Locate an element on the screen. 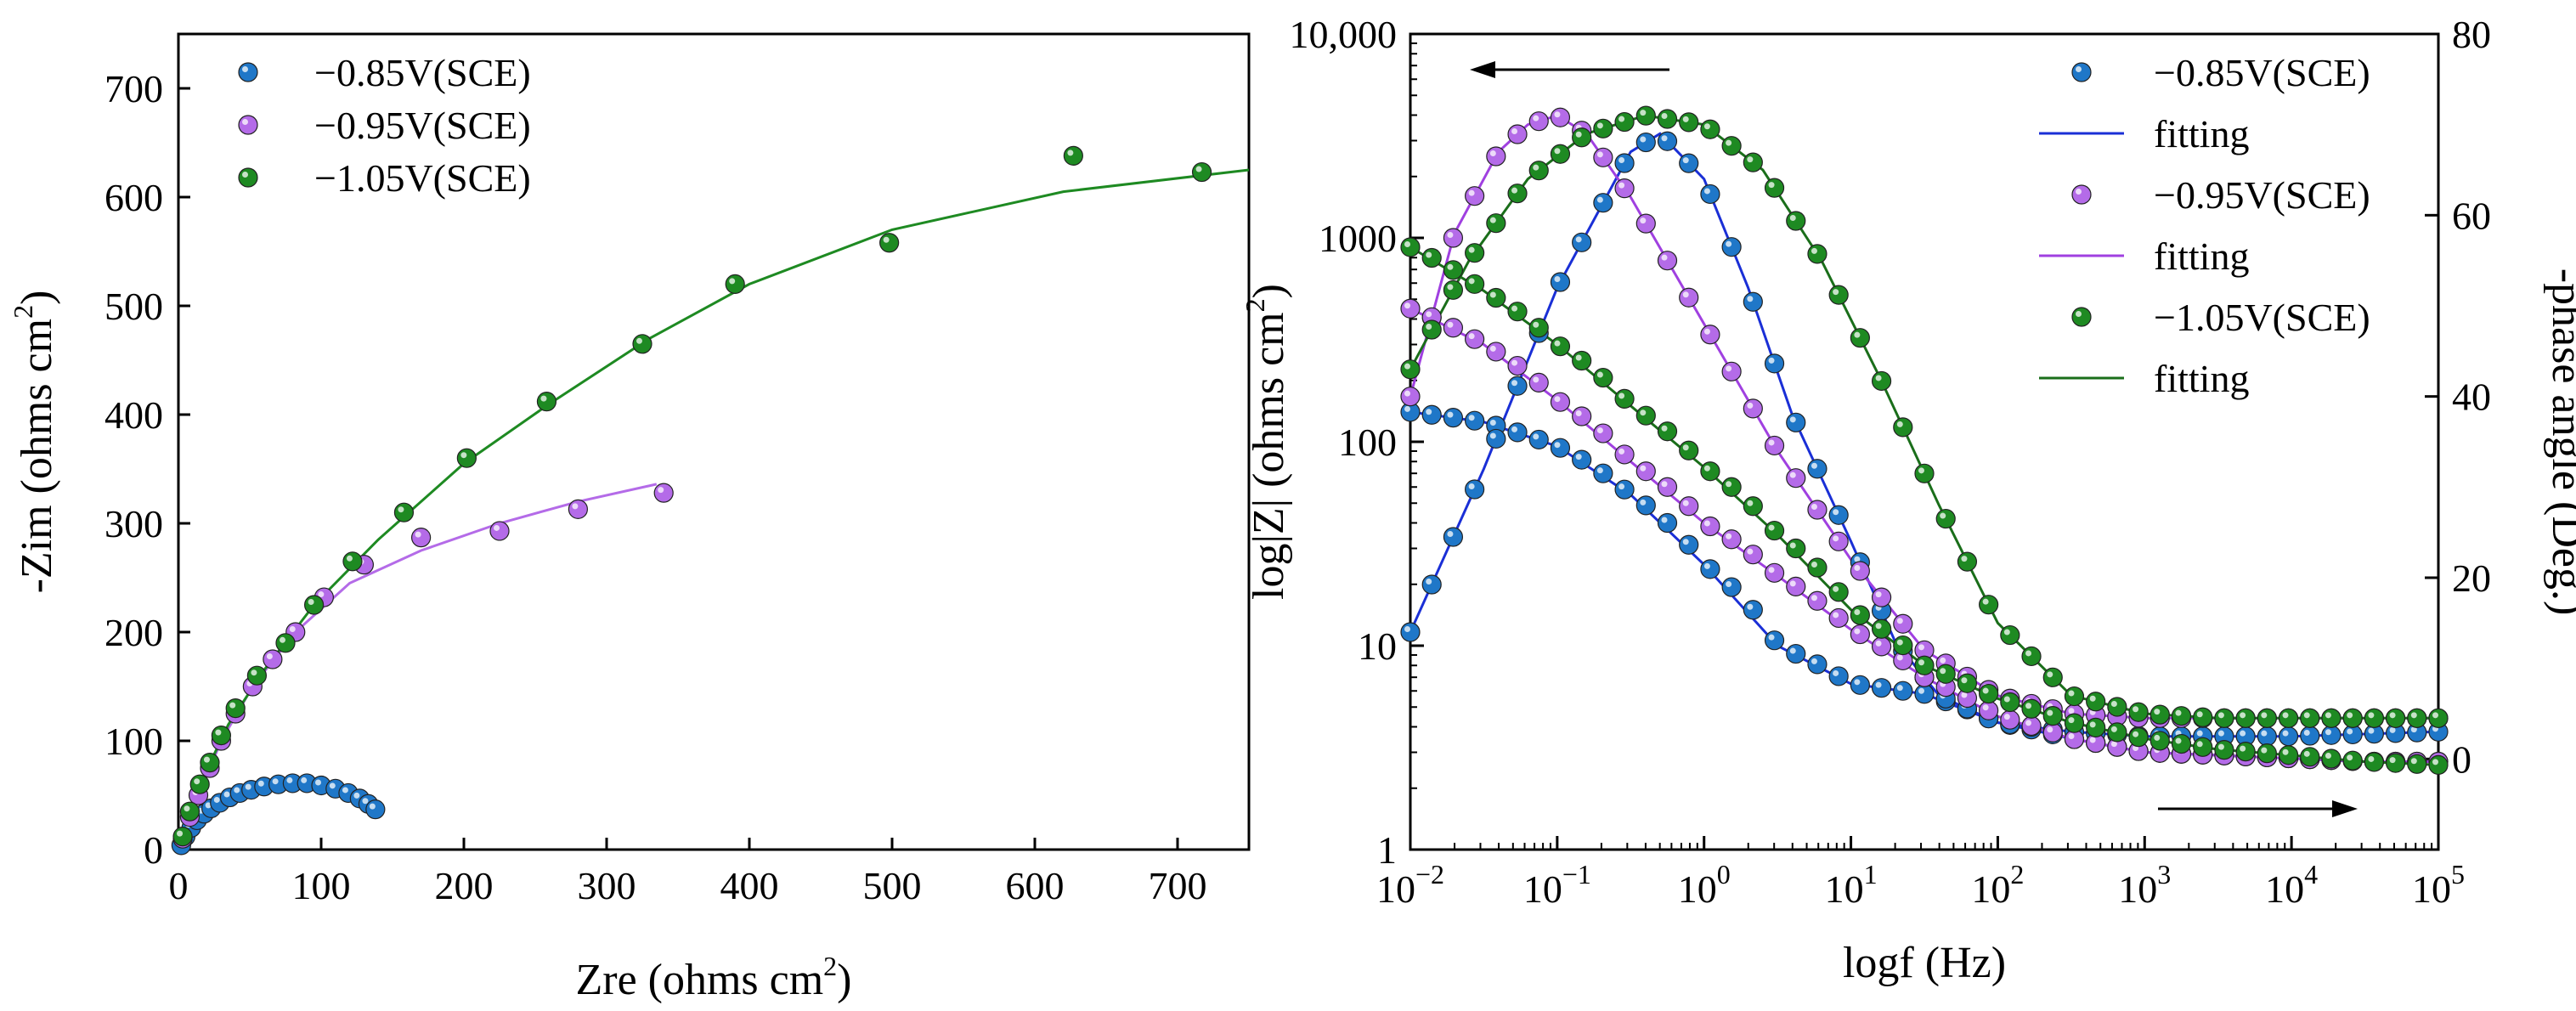 The image size is (2576, 1011). nyquist-y-tick-label: 200 is located at coordinates (134, 632).